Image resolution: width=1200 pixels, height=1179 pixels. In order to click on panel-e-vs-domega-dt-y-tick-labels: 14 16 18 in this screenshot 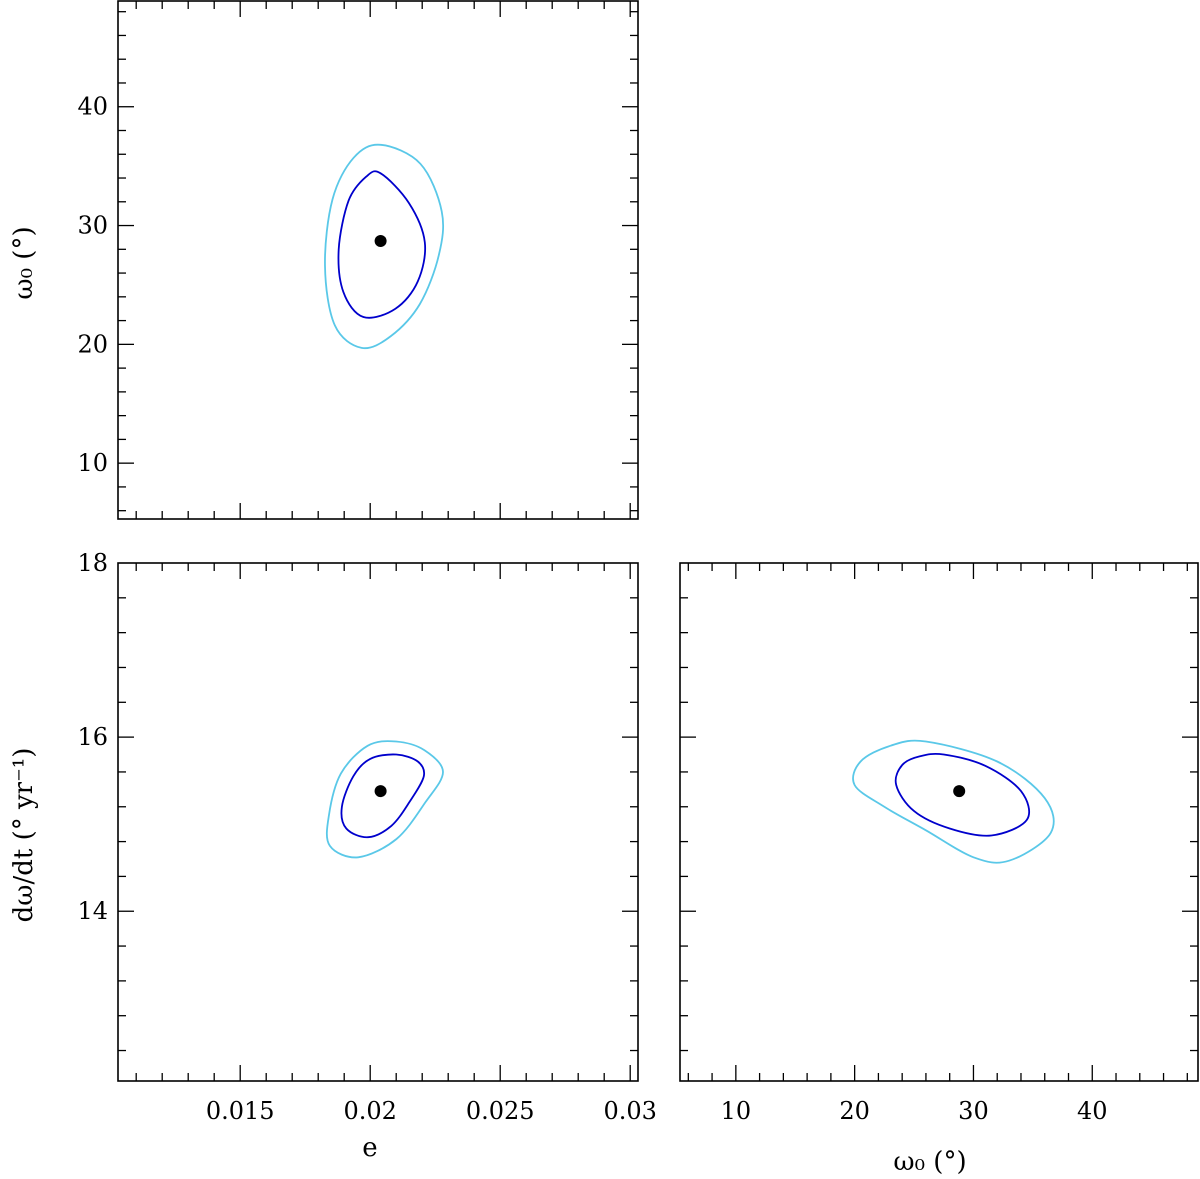, I will do `click(92, 737)`.